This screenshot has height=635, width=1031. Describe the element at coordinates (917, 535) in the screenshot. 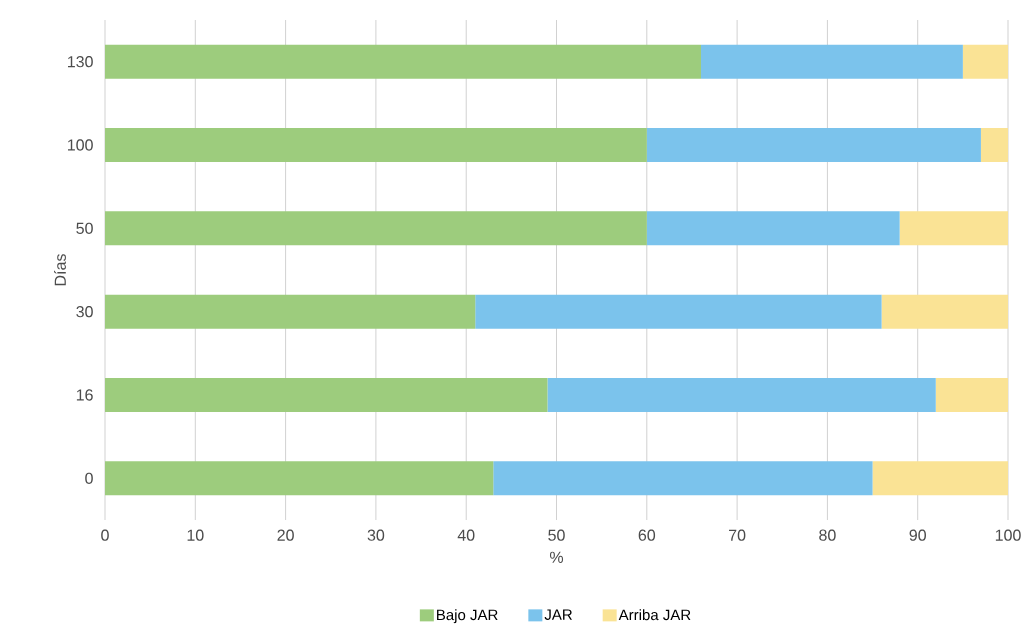

I see `x-tick-label: 90` at that location.